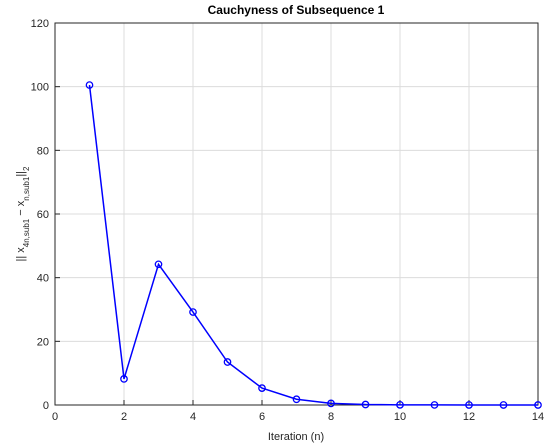 The width and height of the screenshot is (550, 448). Describe the element at coordinates (21, 254) in the screenshot. I see `y-label-part: || x` at that location.